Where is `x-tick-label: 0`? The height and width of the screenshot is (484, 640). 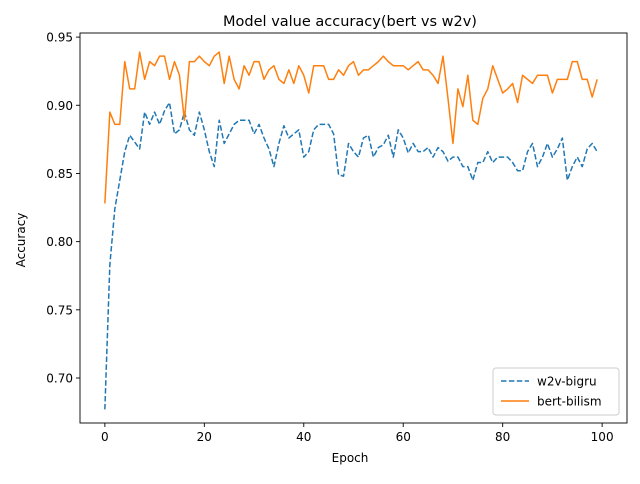 x-tick-label: 0 is located at coordinates (105, 437).